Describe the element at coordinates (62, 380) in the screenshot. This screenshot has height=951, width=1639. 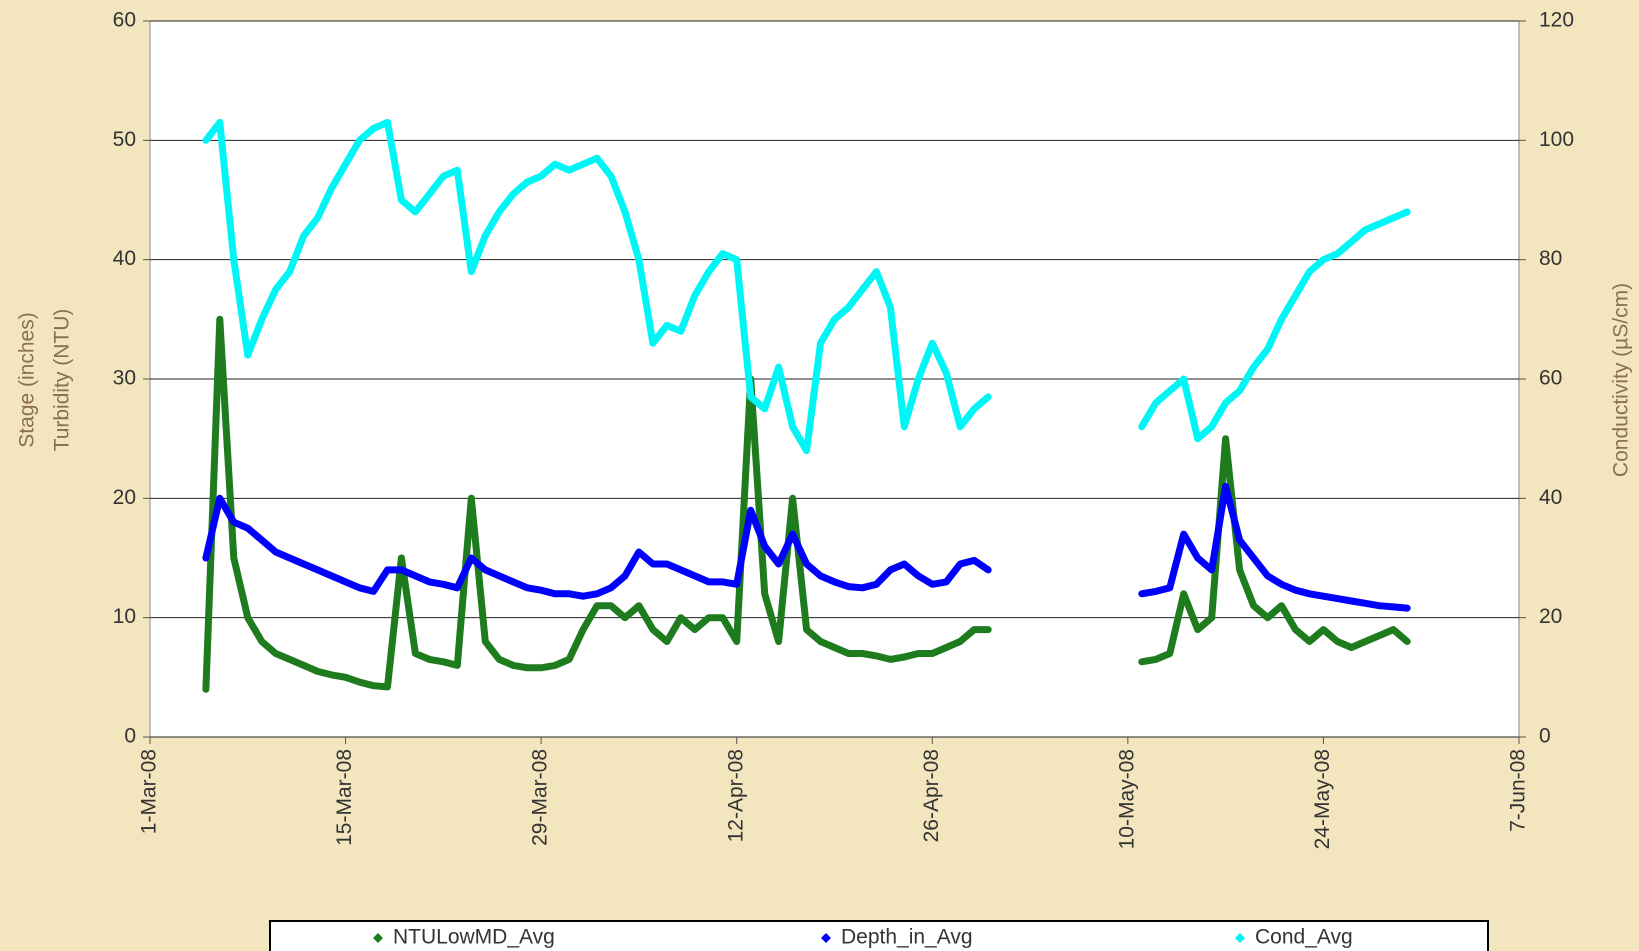
I see `y-axis-title: Turbidity (NTU)` at that location.